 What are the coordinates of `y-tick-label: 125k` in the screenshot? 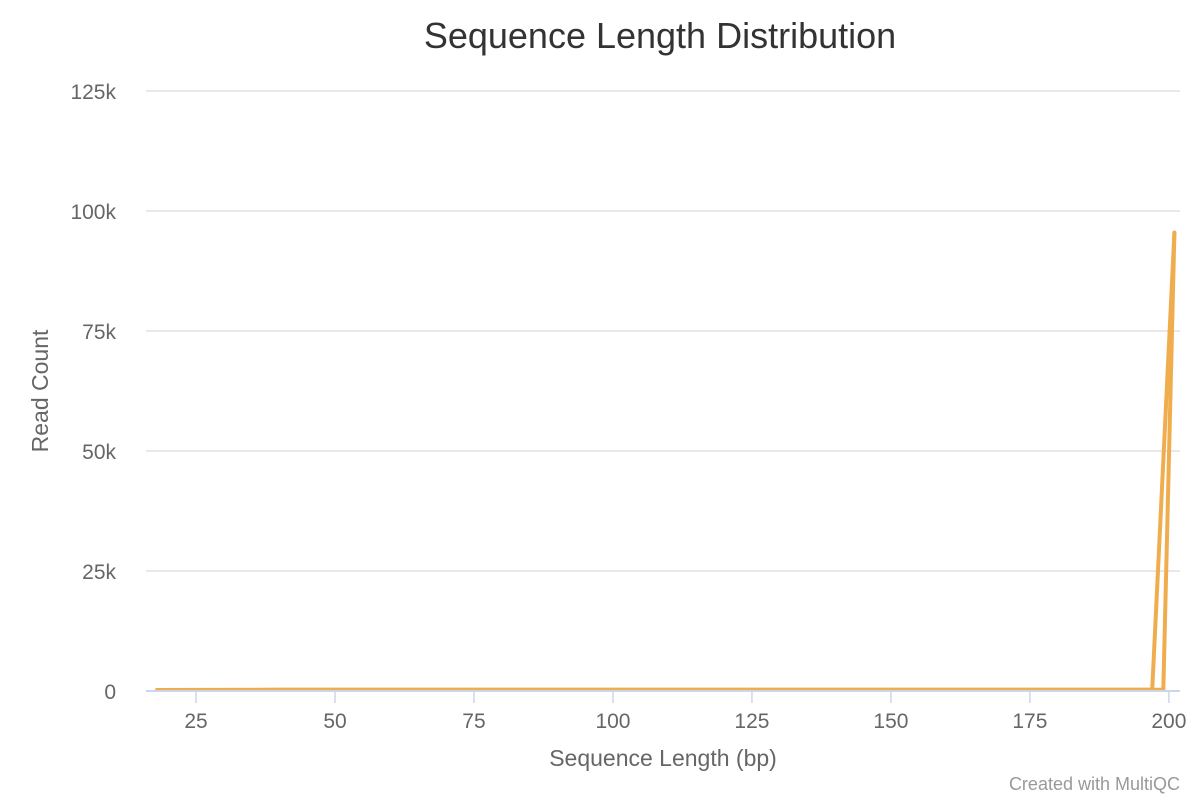 It's located at (93, 92).